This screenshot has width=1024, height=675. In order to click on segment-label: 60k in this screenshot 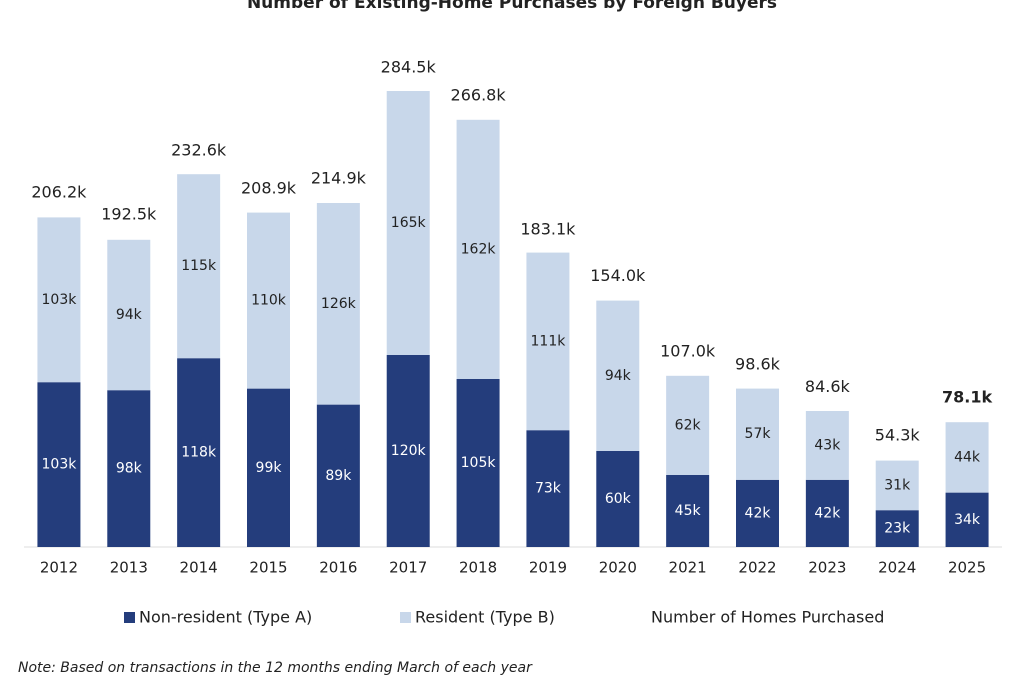, I will do `click(618, 499)`.